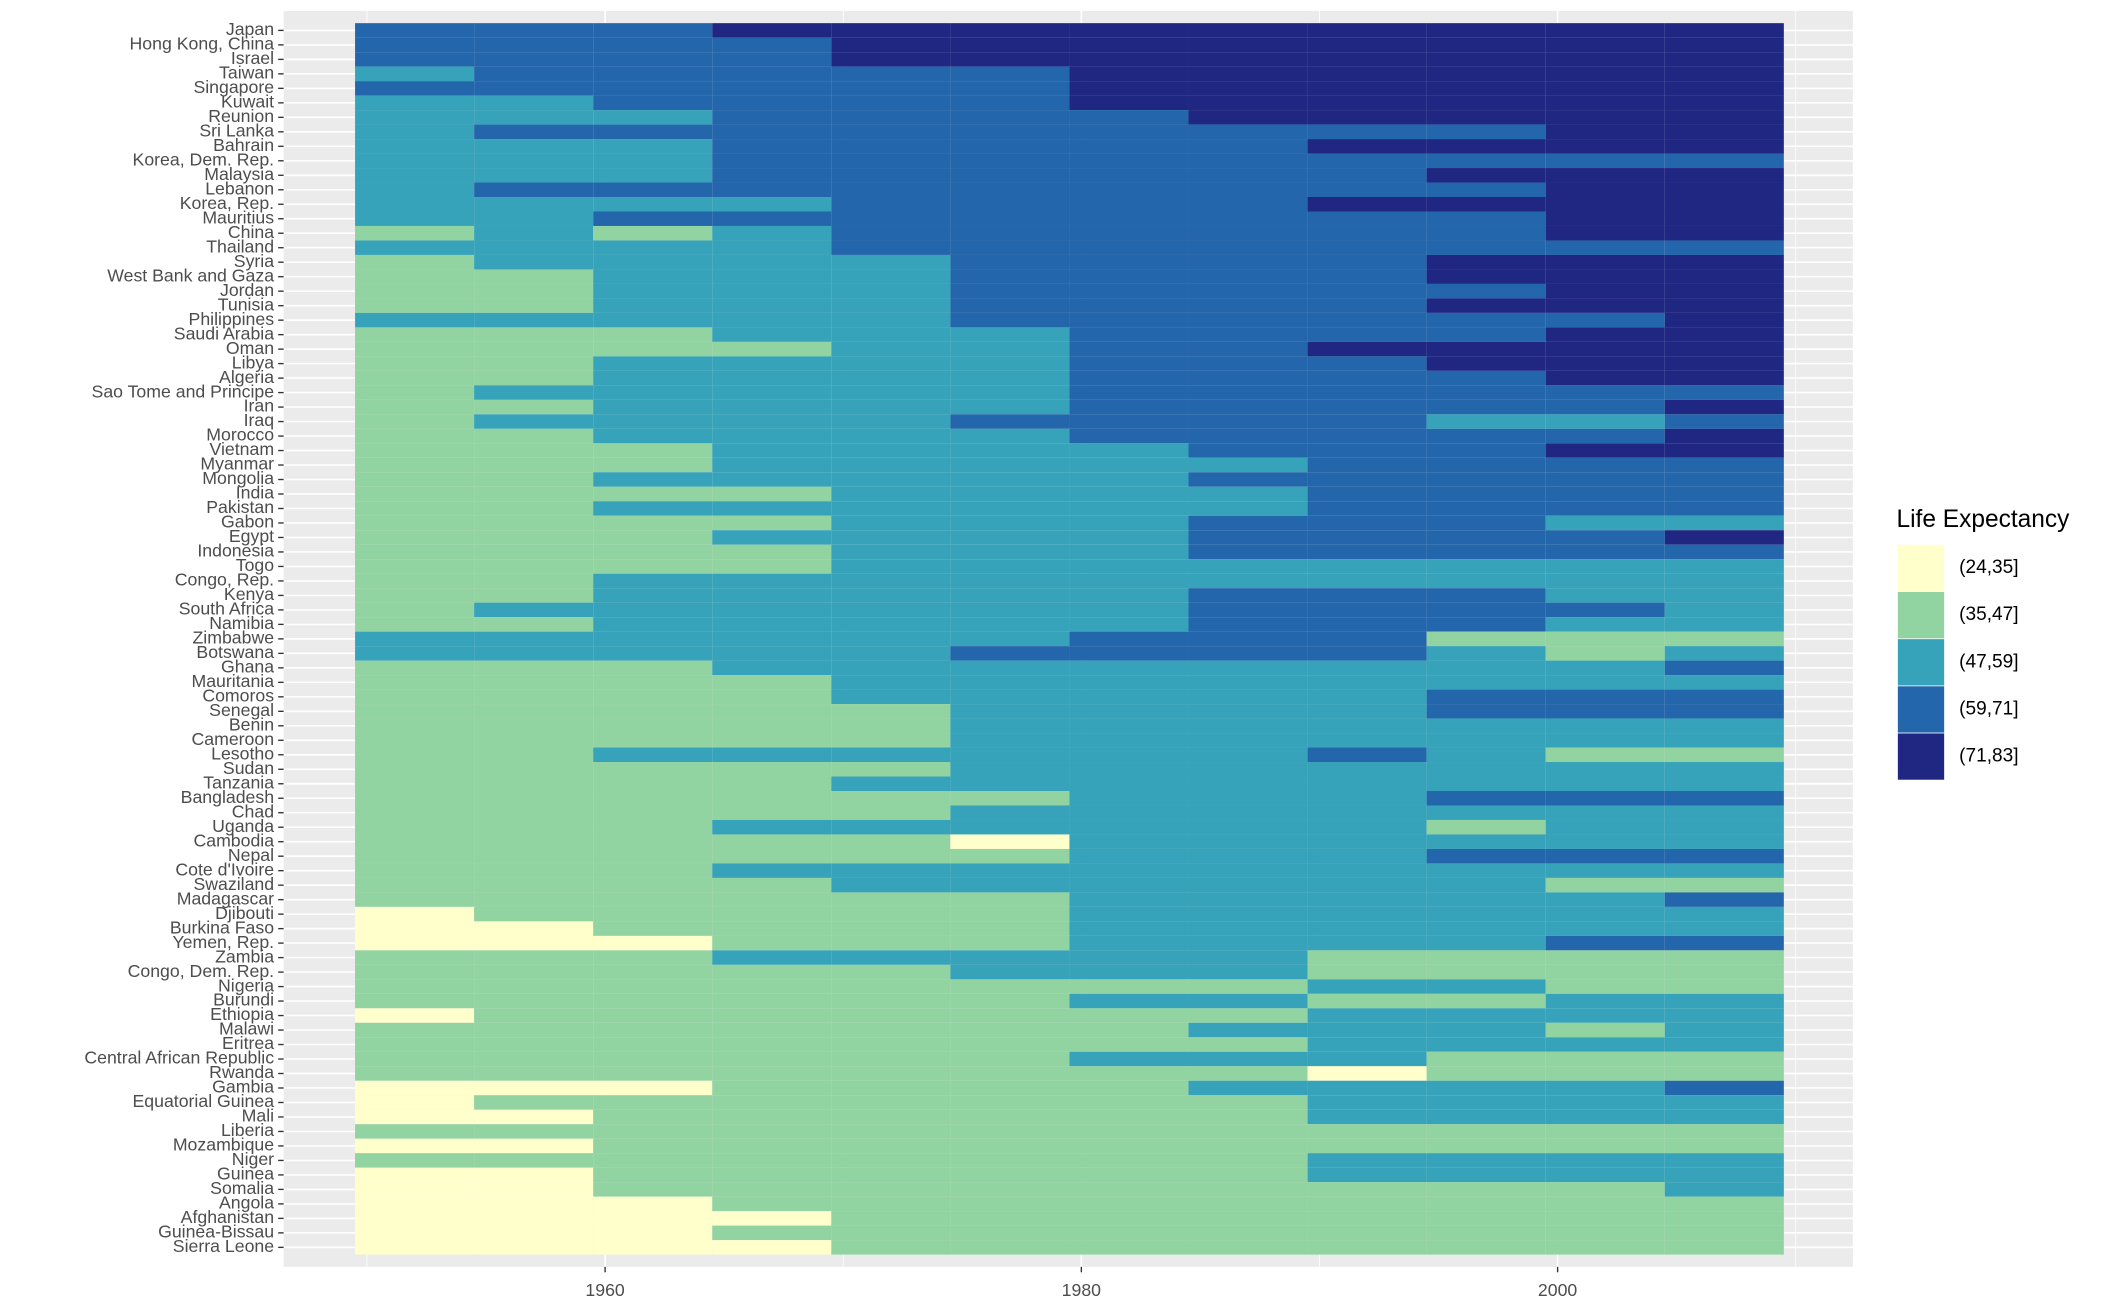 This screenshot has height=1305, width=2112. What do you see at coordinates (236, 130) in the screenshot?
I see `y-tick-label: Sri Lanka` at bounding box center [236, 130].